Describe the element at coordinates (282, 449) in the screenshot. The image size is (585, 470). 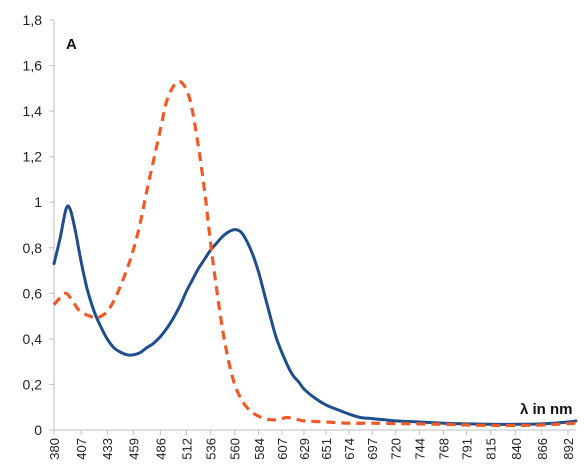
I see `x-tick-label: 607` at that location.